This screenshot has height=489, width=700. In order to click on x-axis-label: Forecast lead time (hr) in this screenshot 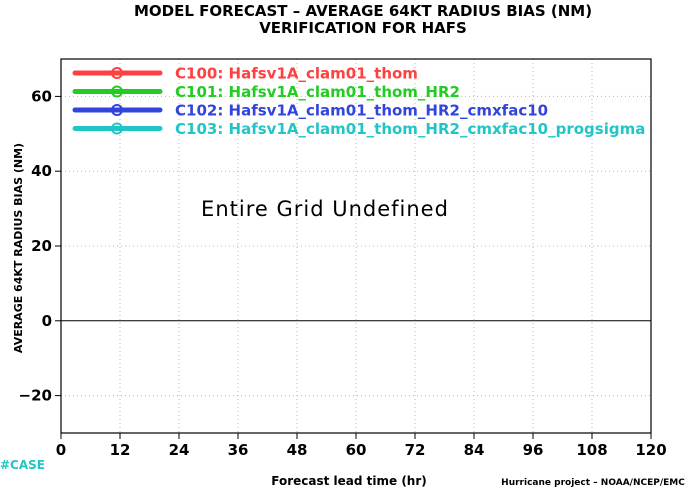, I will do `click(349, 481)`.